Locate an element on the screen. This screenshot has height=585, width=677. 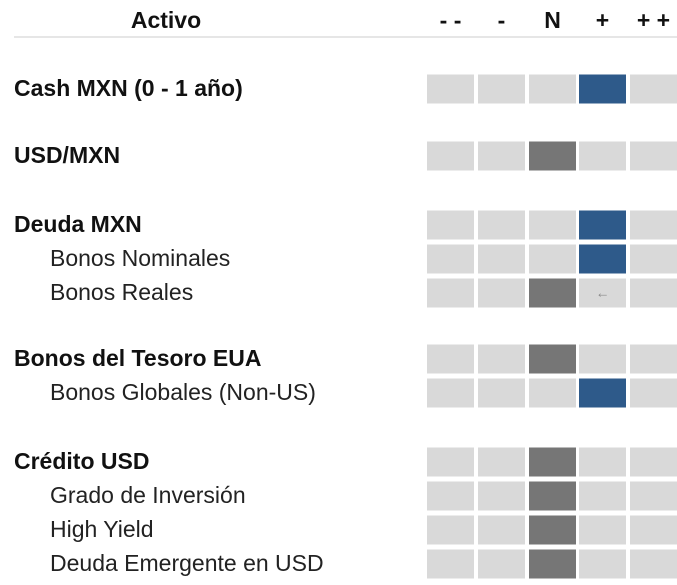
column-label: N is located at coordinates (552, 20).